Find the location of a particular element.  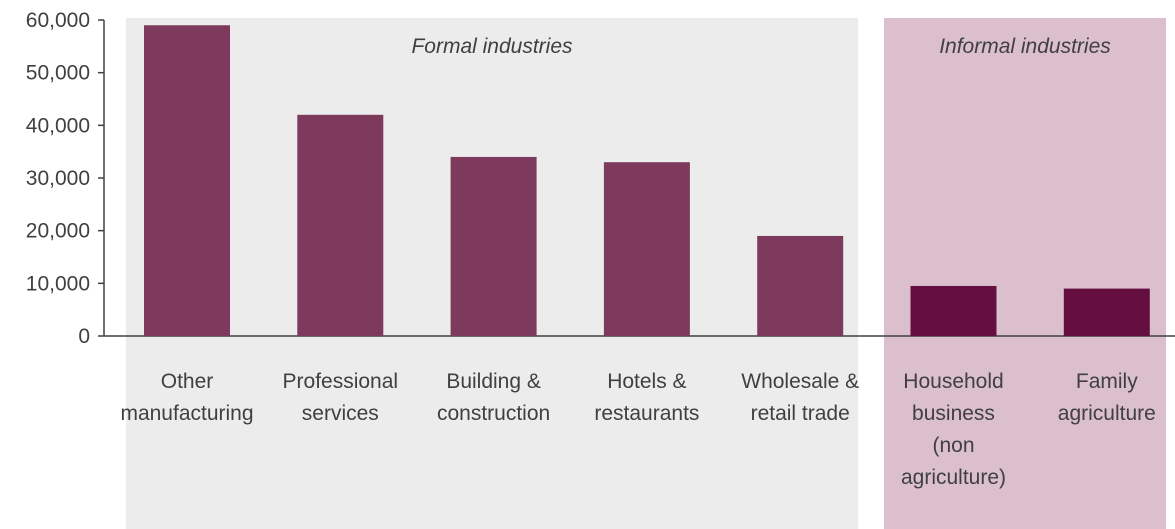

x-category-label-line: retail trade is located at coordinates (800, 413).